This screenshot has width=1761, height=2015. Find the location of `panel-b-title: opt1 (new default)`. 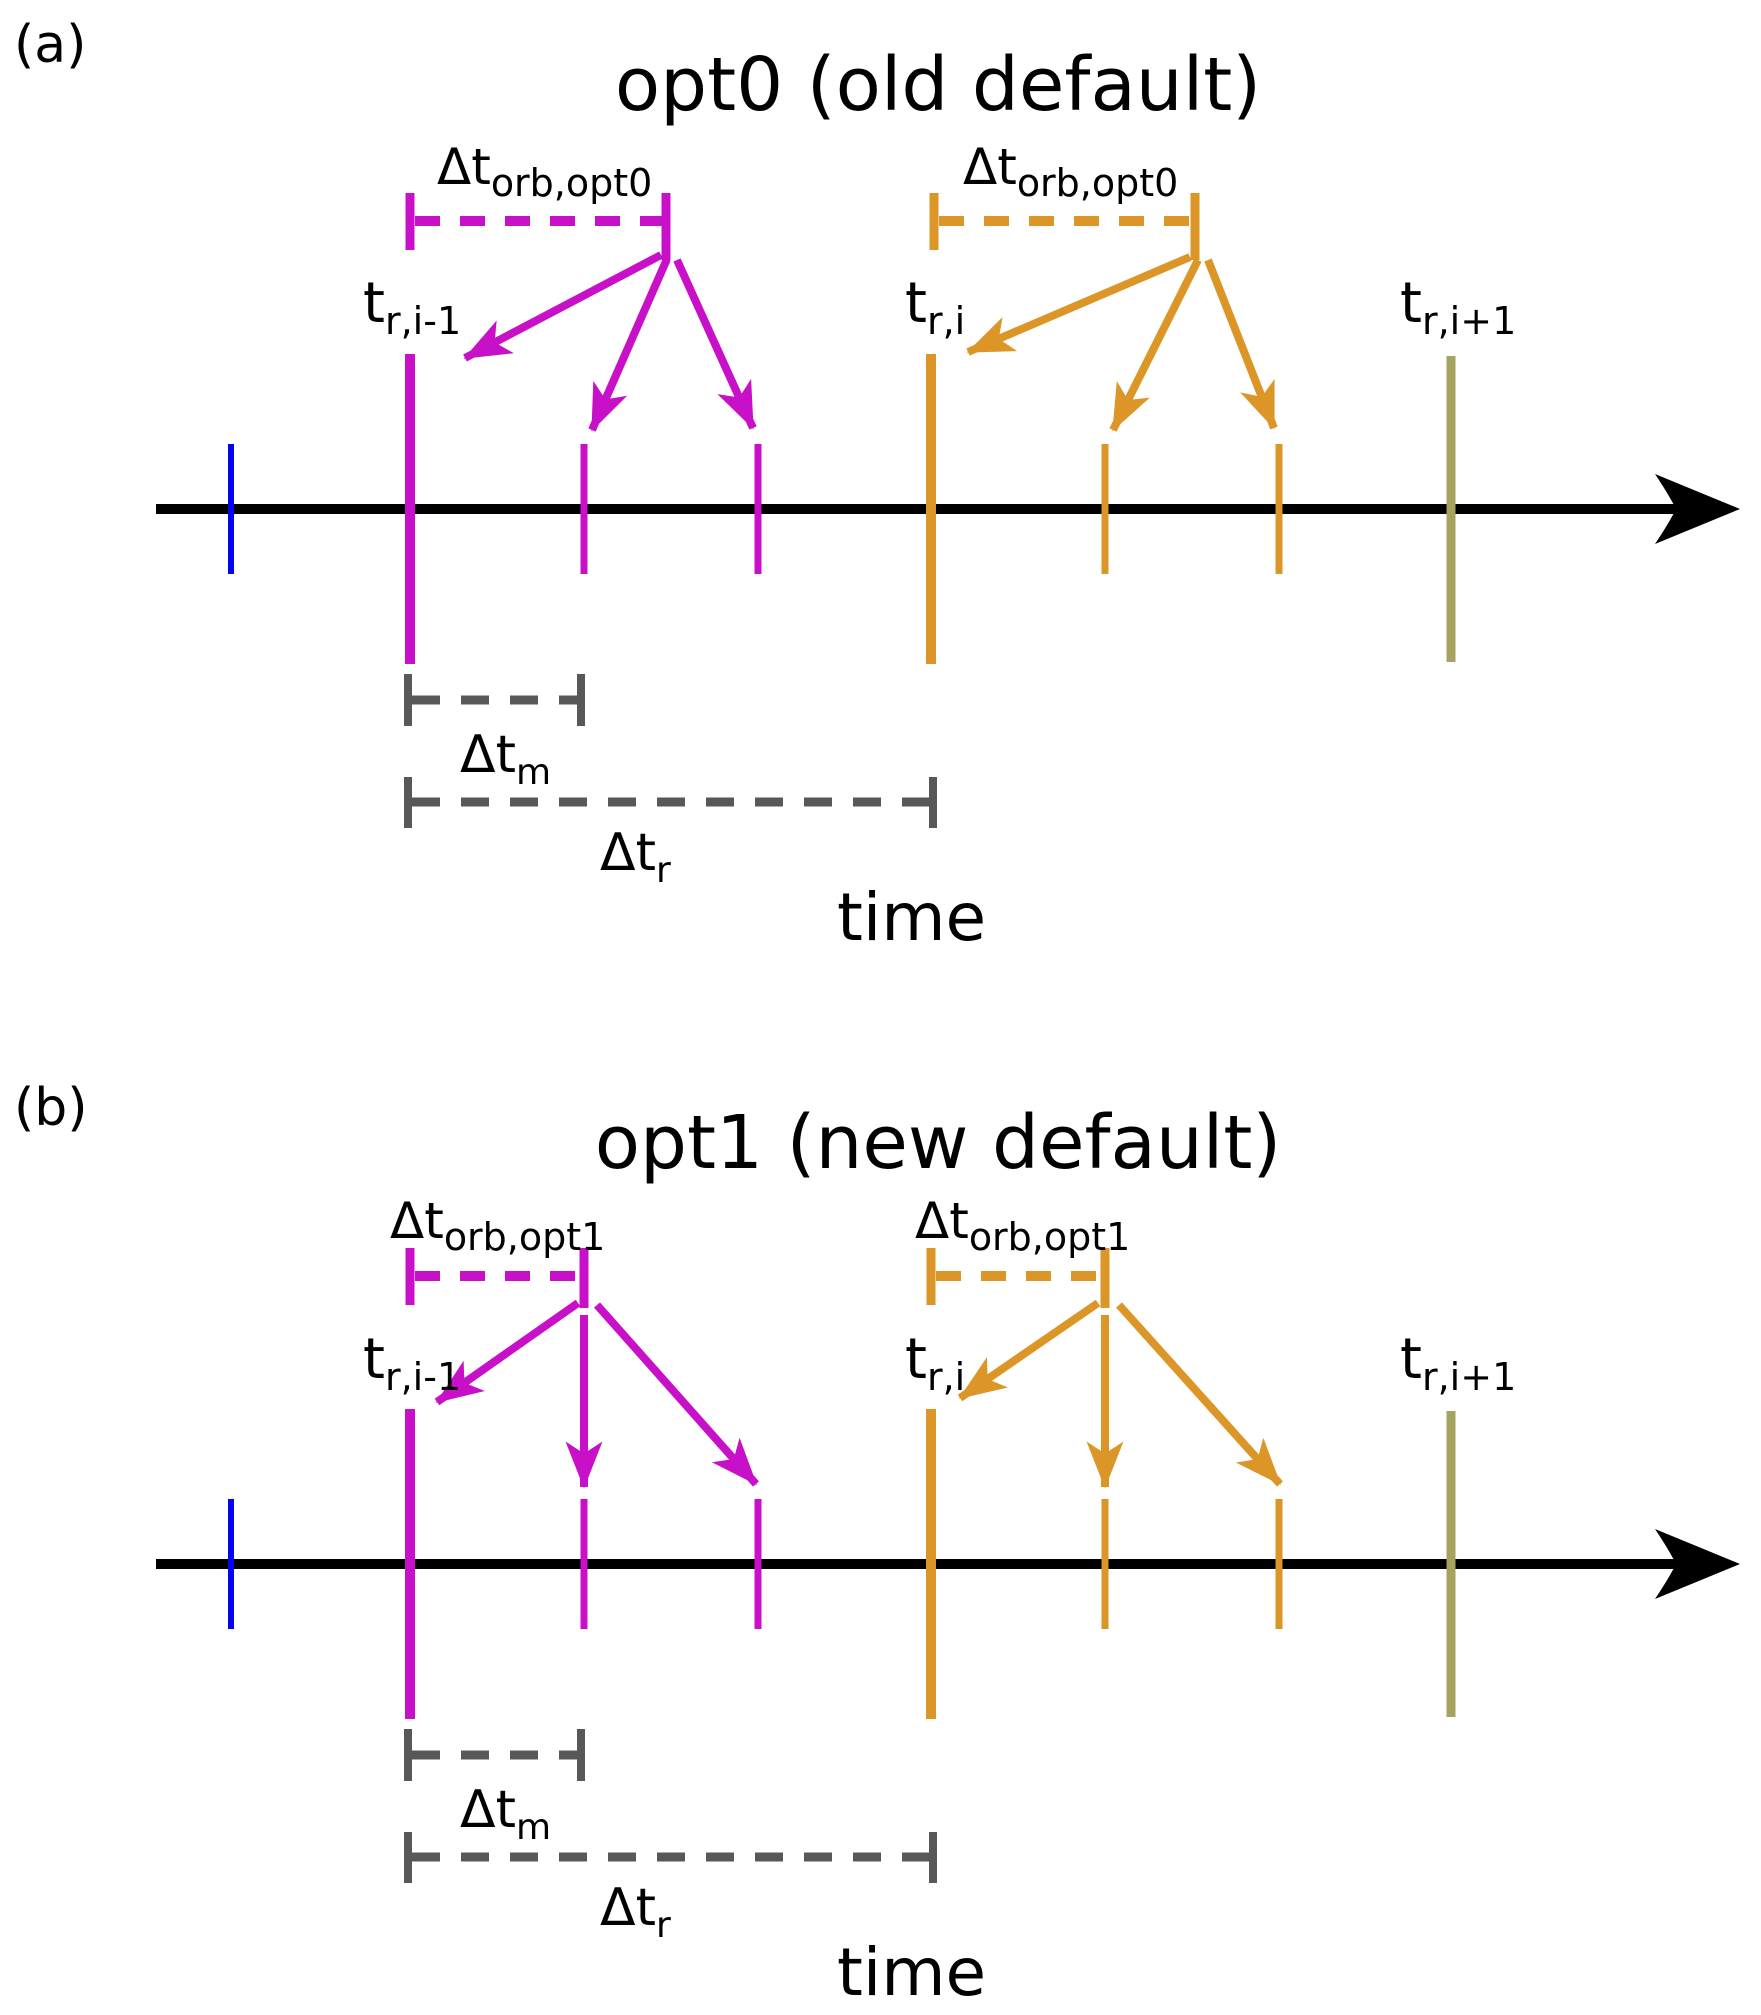

panel-b-title: opt1 (new default) is located at coordinates (938, 1143).